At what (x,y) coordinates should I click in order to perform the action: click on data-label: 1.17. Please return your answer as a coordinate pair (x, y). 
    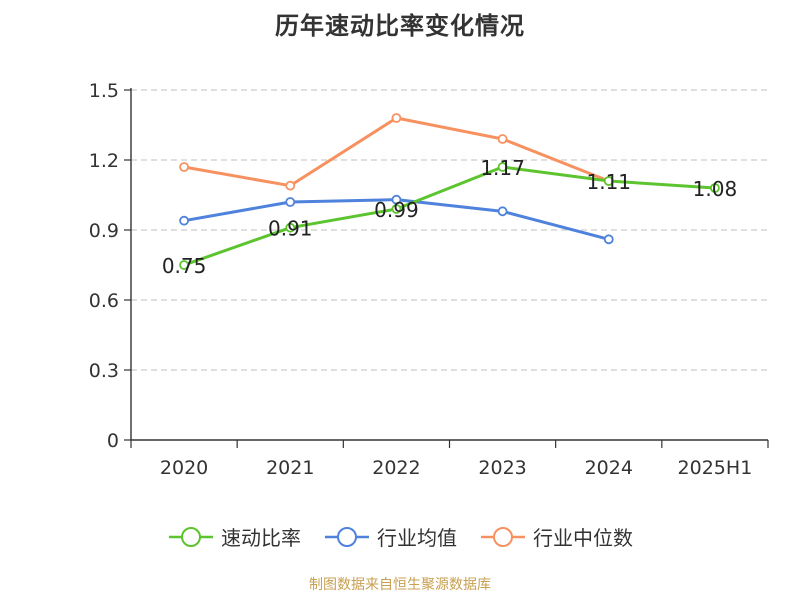
    Looking at the image, I should click on (502, 168).